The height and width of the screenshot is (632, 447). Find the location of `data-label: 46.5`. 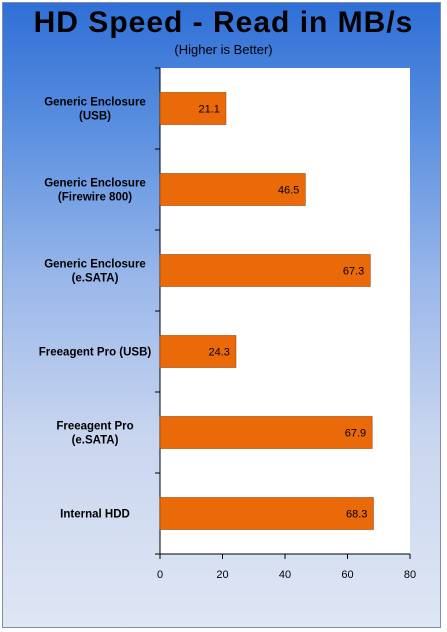

data-label: 46.5 is located at coordinates (288, 191).